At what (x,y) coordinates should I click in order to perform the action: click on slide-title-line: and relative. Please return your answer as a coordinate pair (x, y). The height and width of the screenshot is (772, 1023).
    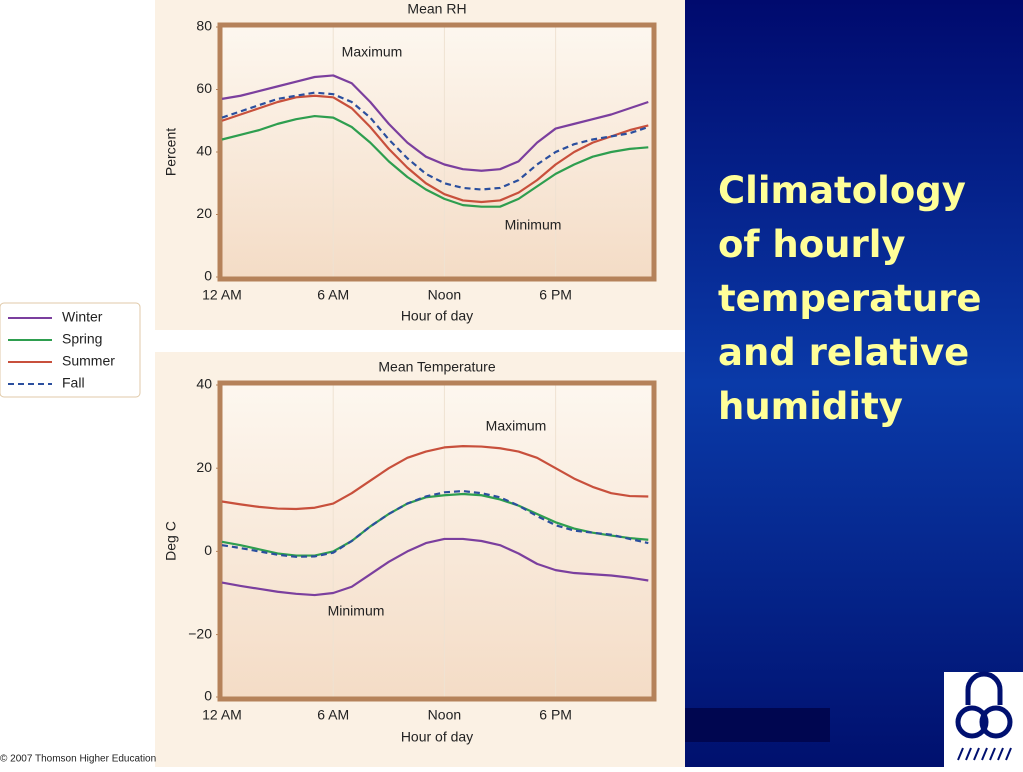
    Looking at the image, I should click on (843, 352).